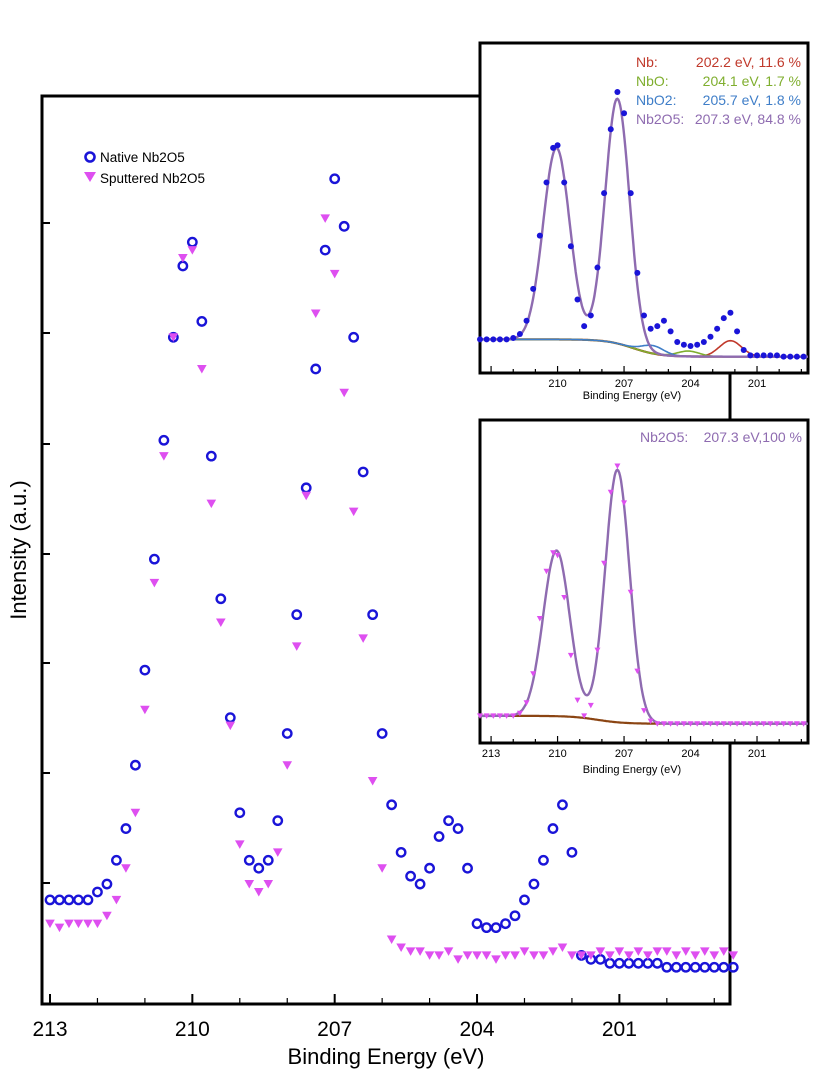 The height and width of the screenshot is (1075, 830). Describe the element at coordinates (721, 437) in the screenshot. I see `inset-sputtered-annotations: Nb2O5: 207.3 eV,100 %` at that location.